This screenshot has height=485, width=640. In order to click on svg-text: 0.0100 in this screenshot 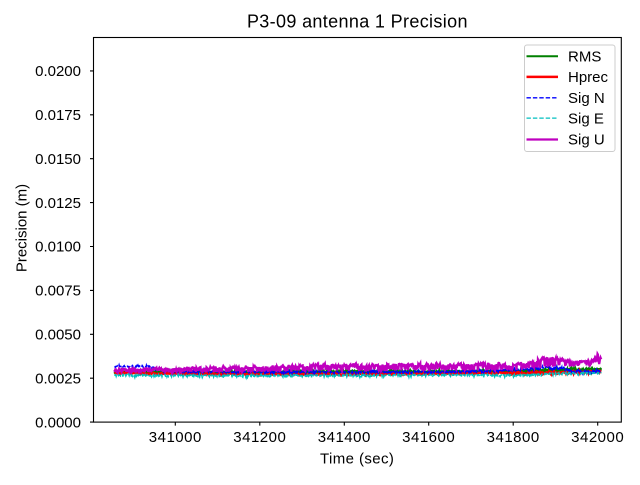, I will do `click(58, 247)`.